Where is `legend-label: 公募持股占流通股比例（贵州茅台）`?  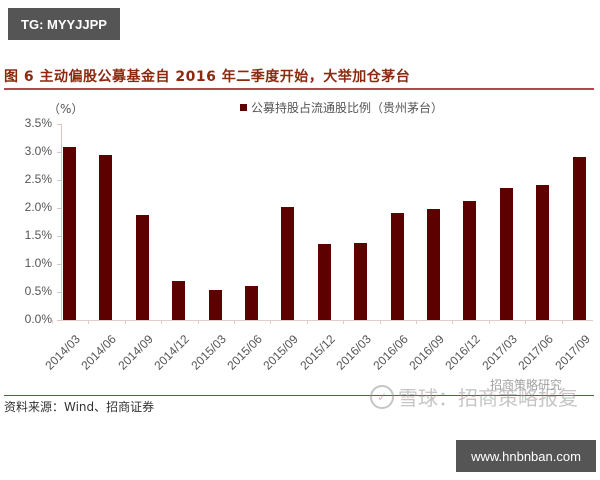
legend-label: 公募持股占流通股比例（贵州茅台） is located at coordinates (347, 108).